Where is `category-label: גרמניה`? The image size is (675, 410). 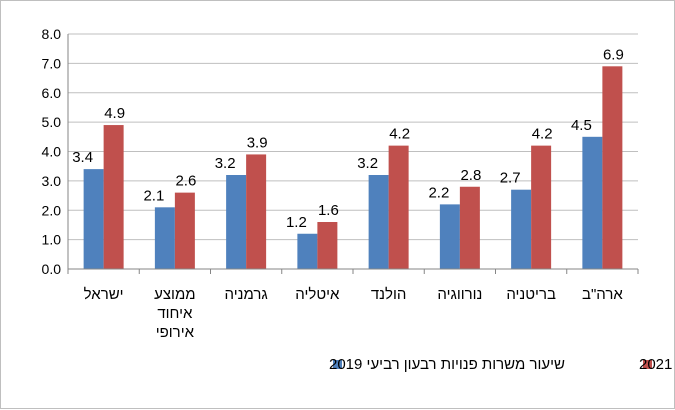
category-label: גרמניה is located at coordinates (246, 294).